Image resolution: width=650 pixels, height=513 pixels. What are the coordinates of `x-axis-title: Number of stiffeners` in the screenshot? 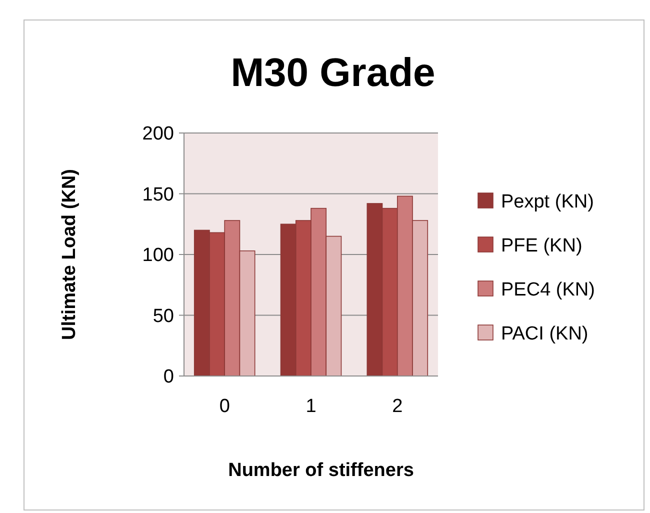 It's located at (321, 470).